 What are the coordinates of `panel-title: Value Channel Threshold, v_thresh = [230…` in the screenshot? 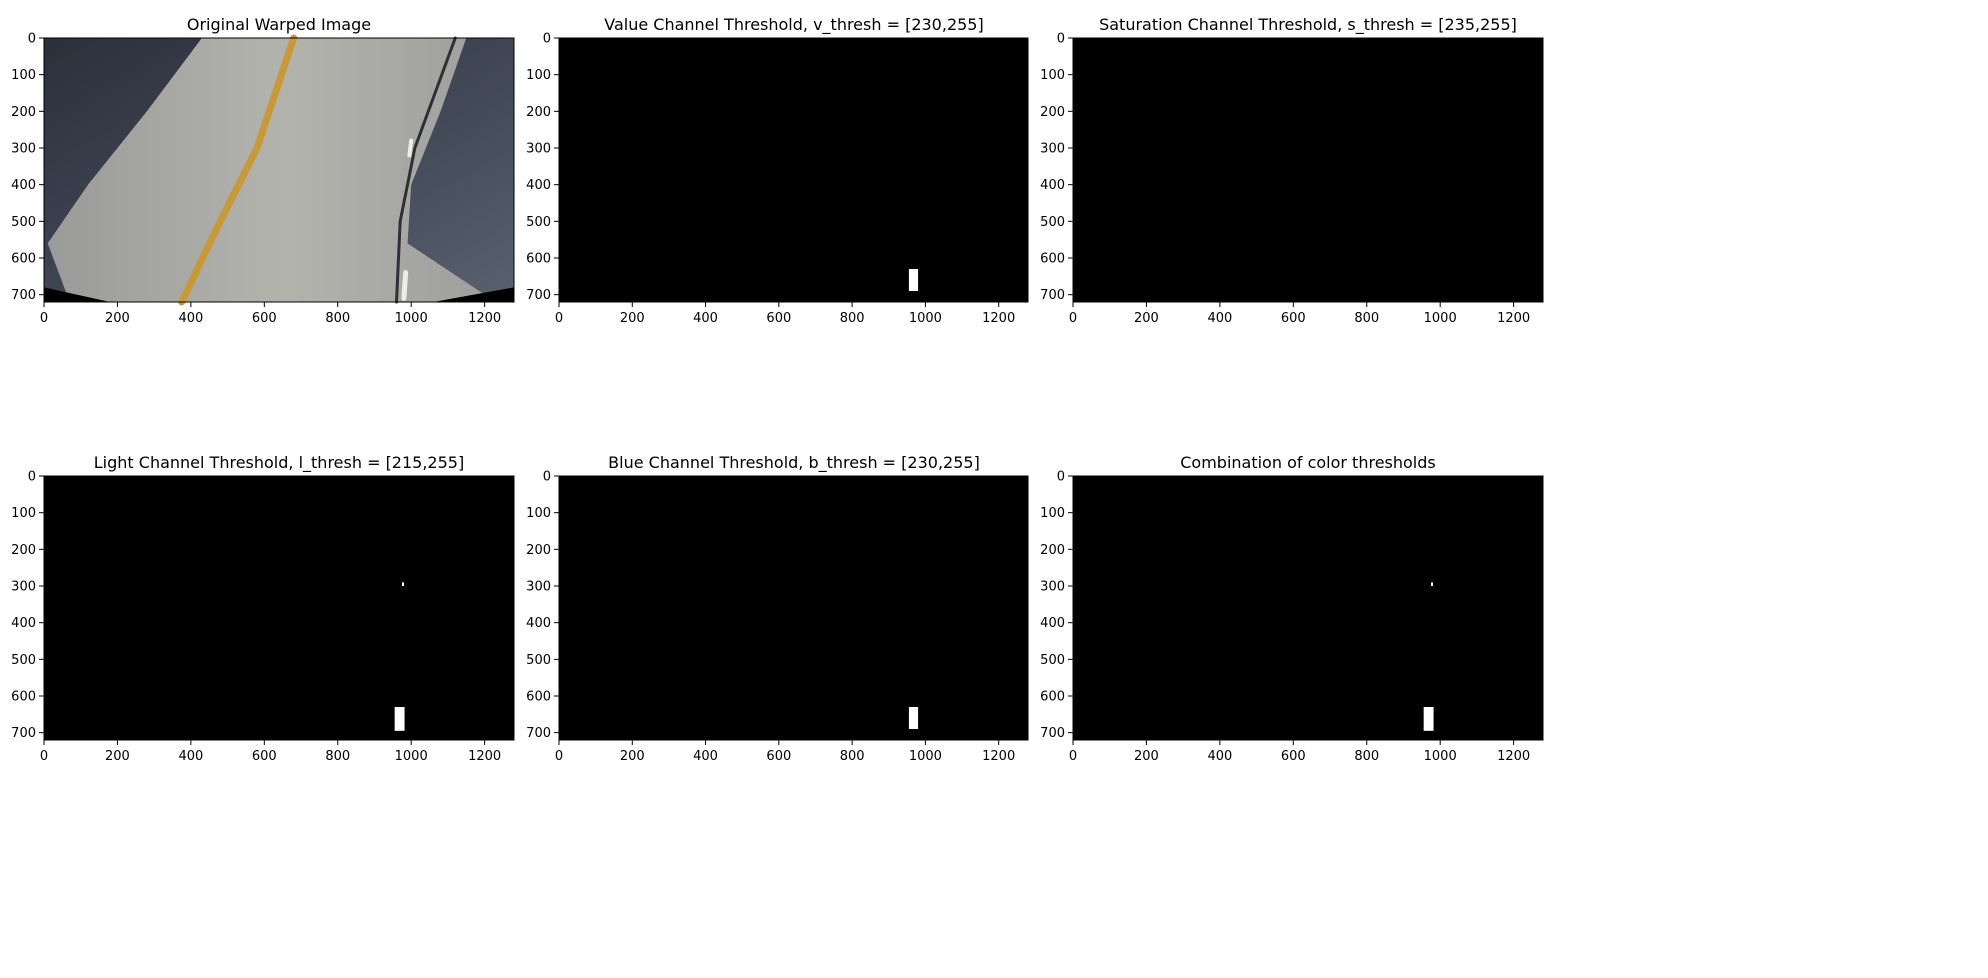 It's located at (793, 25).